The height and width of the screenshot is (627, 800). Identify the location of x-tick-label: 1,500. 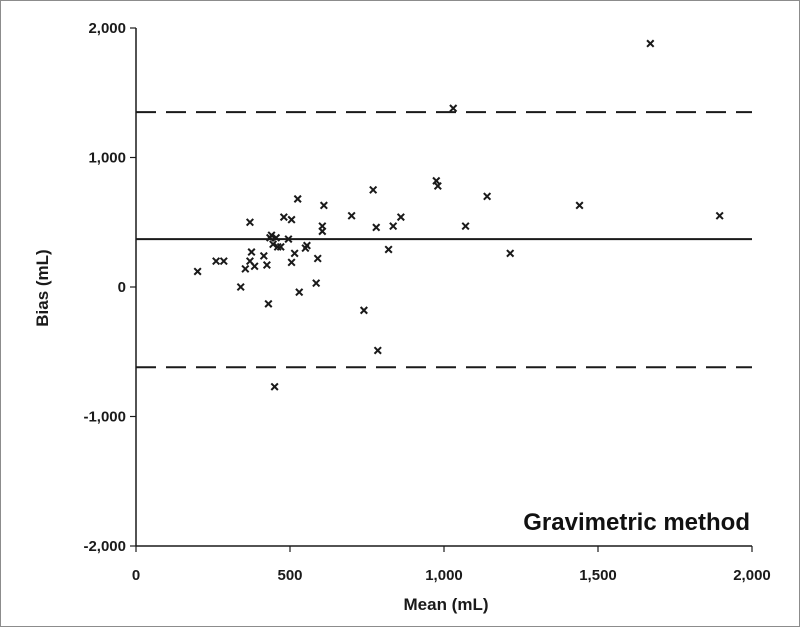
(598, 575).